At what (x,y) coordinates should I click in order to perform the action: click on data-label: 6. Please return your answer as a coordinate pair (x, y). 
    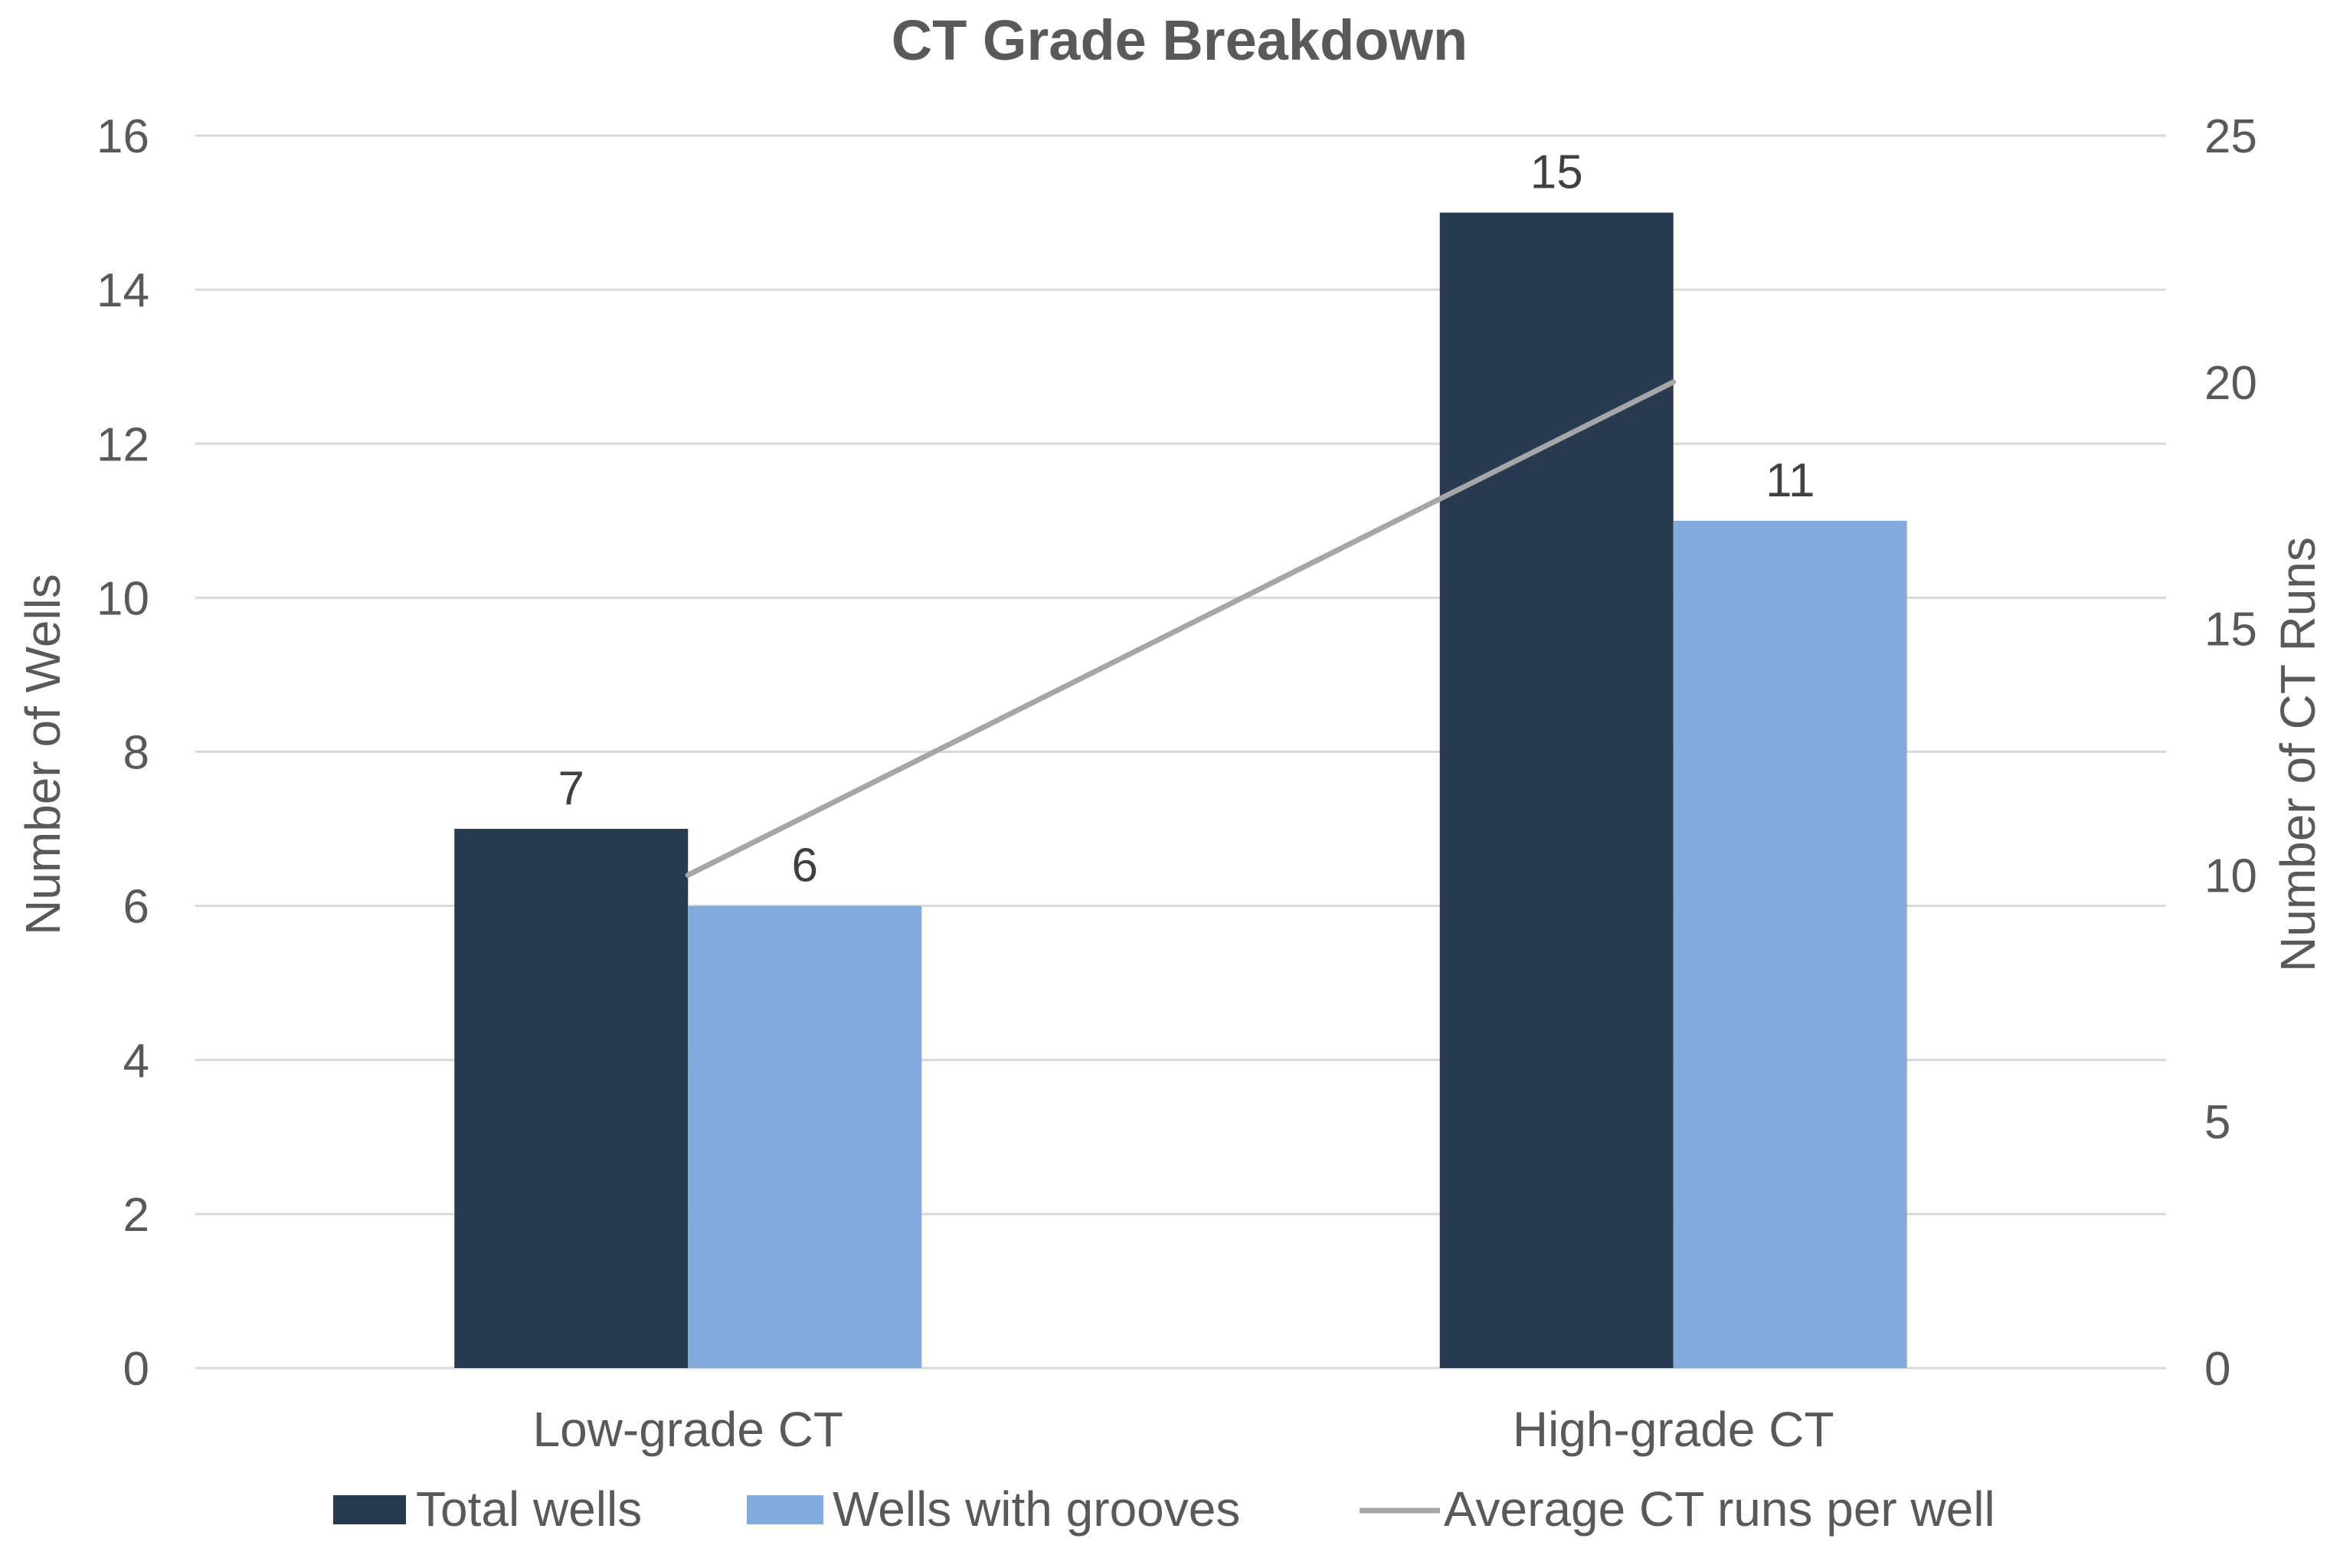
    Looking at the image, I should click on (805, 866).